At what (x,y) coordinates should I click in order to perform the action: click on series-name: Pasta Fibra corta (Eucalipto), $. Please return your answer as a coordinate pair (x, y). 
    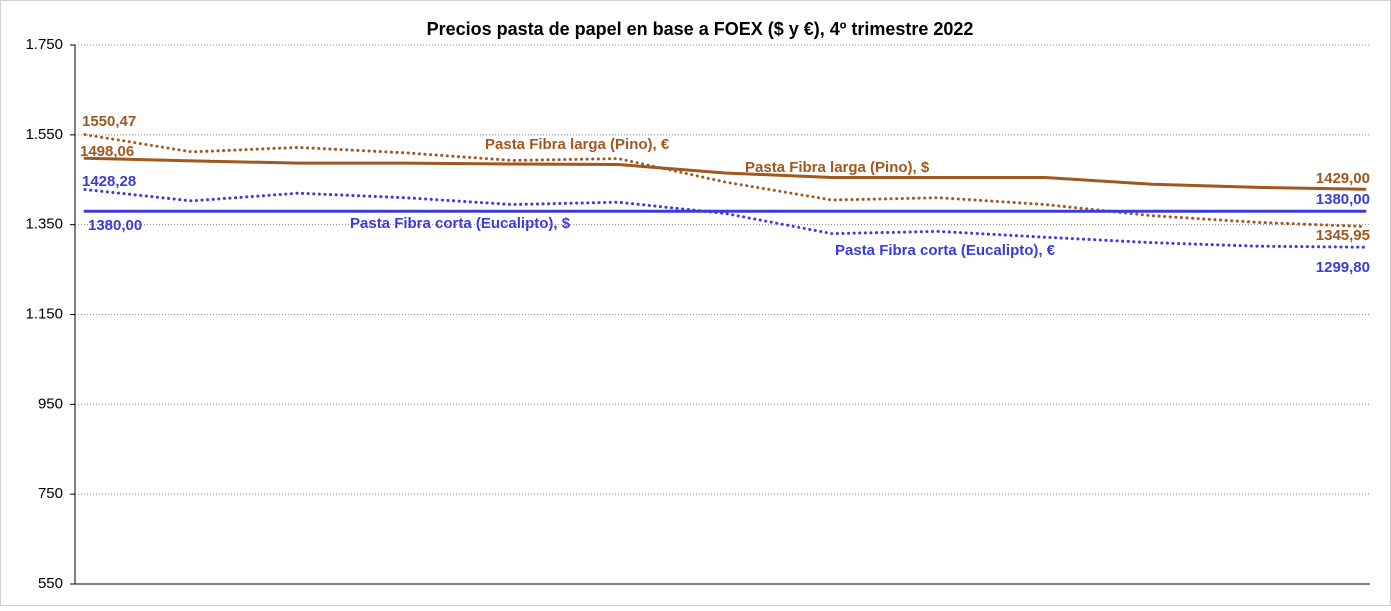
    Looking at the image, I should click on (460, 223).